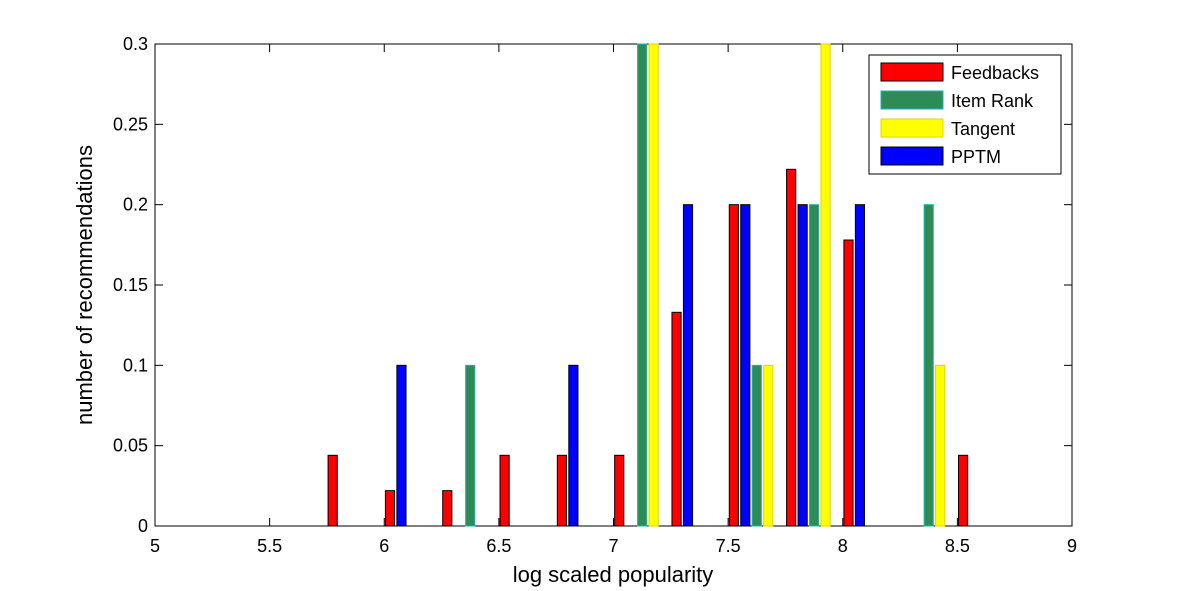 This screenshot has width=1183, height=591. Describe the element at coordinates (498, 546) in the screenshot. I see `x-tick-label: 6.5` at that location.